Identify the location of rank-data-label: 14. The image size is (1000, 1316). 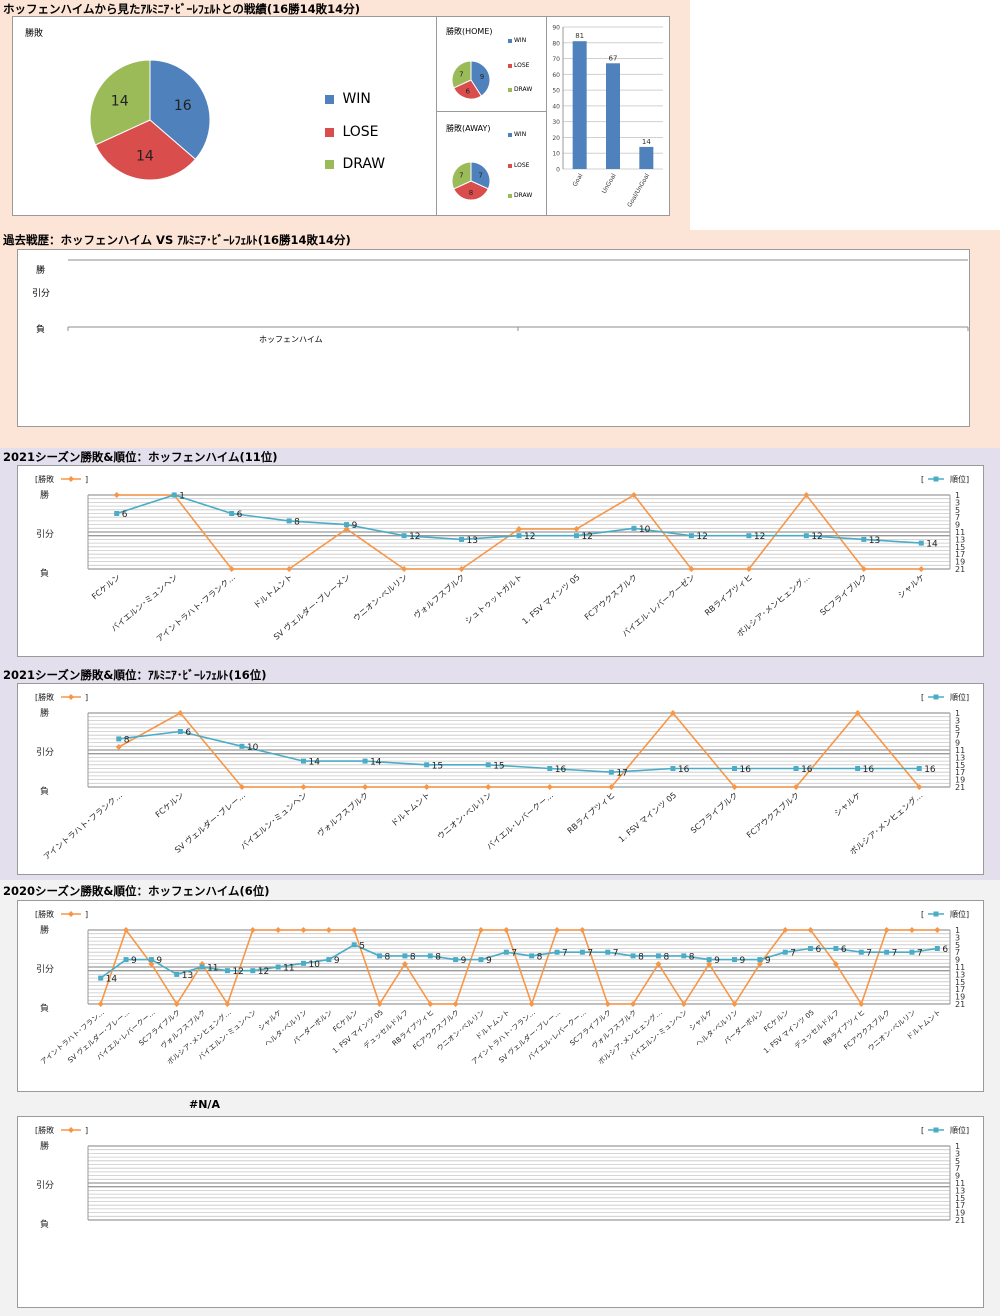
(112, 980).